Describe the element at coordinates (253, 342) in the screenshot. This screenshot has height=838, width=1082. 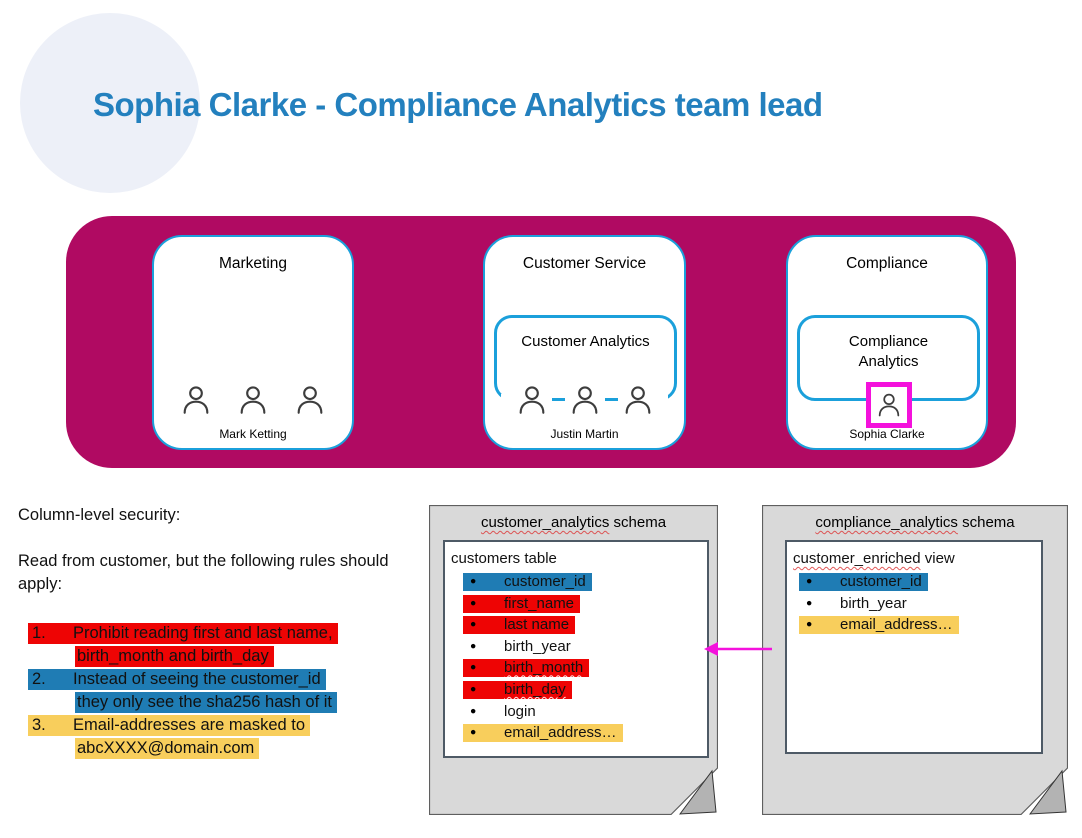
I see `dept-box-marketing: Marketing Mark Ketting` at that location.